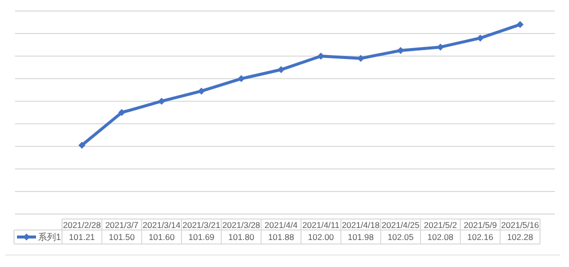 This screenshot has height=267, width=569. Describe the element at coordinates (520, 237) in the screenshot. I see `data-label: 102.28` at that location.